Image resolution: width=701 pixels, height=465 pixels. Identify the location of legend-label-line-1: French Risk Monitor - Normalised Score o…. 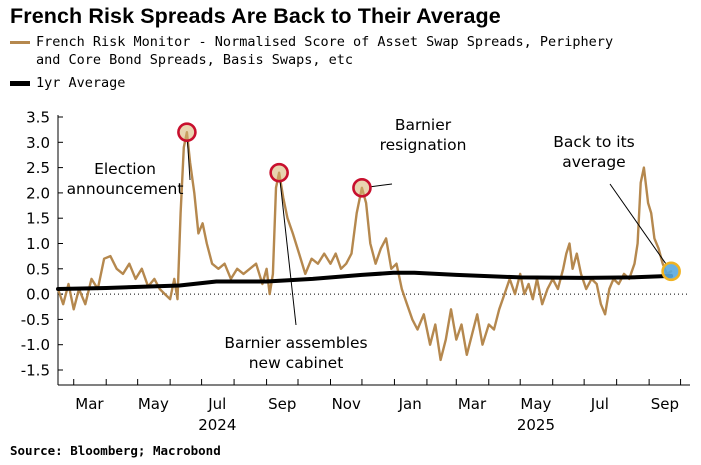
(325, 42).